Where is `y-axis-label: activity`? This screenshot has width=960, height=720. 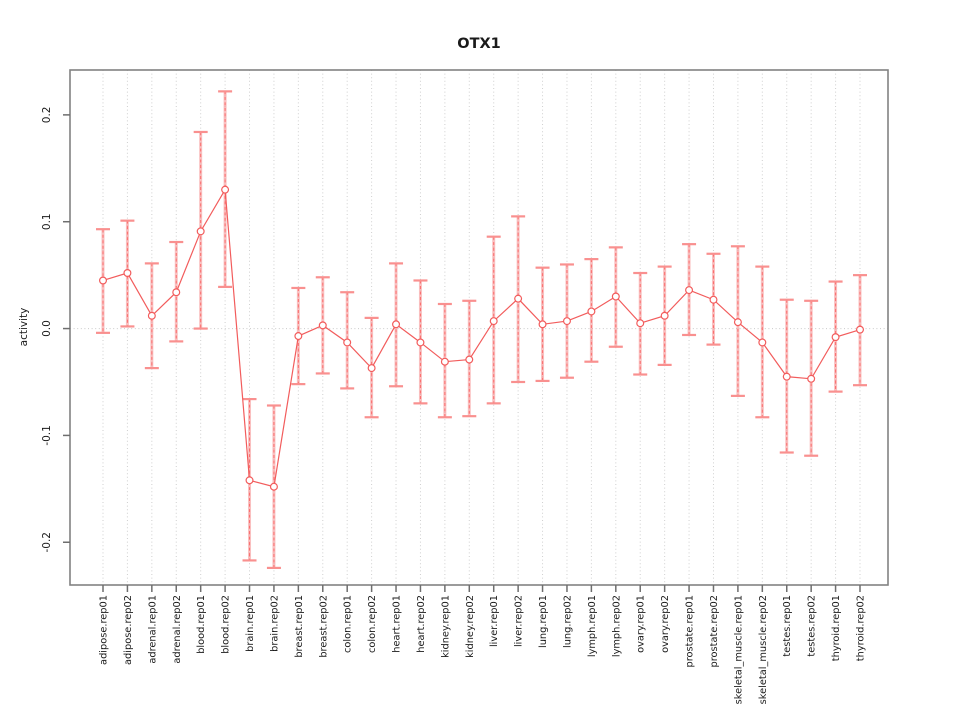 y-axis-label: activity is located at coordinates (24, 327).